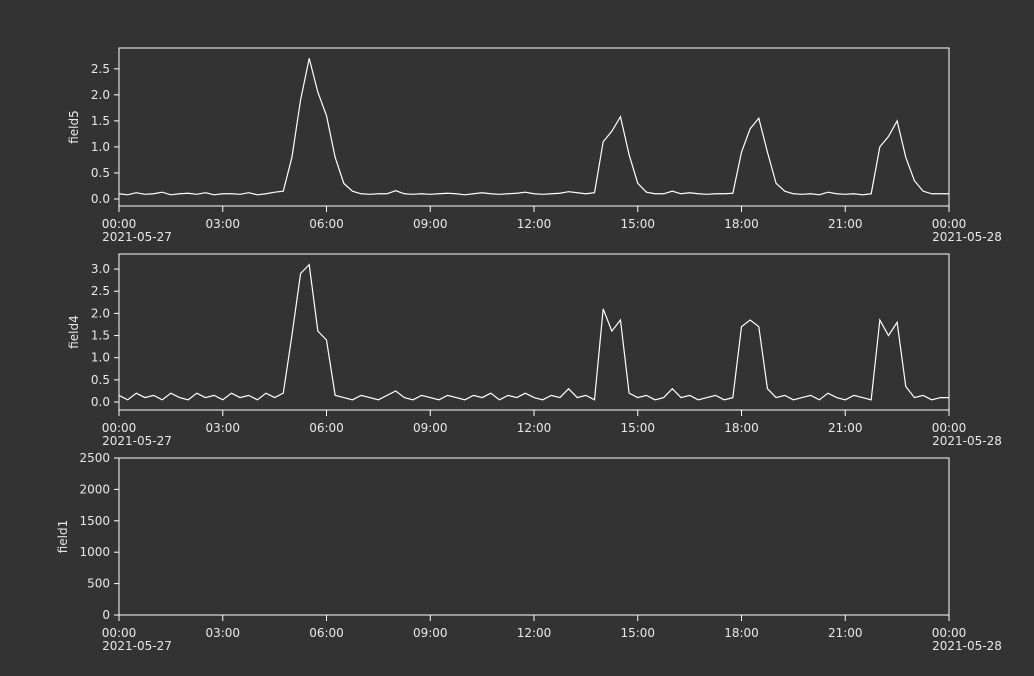 This screenshot has width=1034, height=676. What do you see at coordinates (74, 127) in the screenshot?
I see `y-axis-label: field5` at bounding box center [74, 127].